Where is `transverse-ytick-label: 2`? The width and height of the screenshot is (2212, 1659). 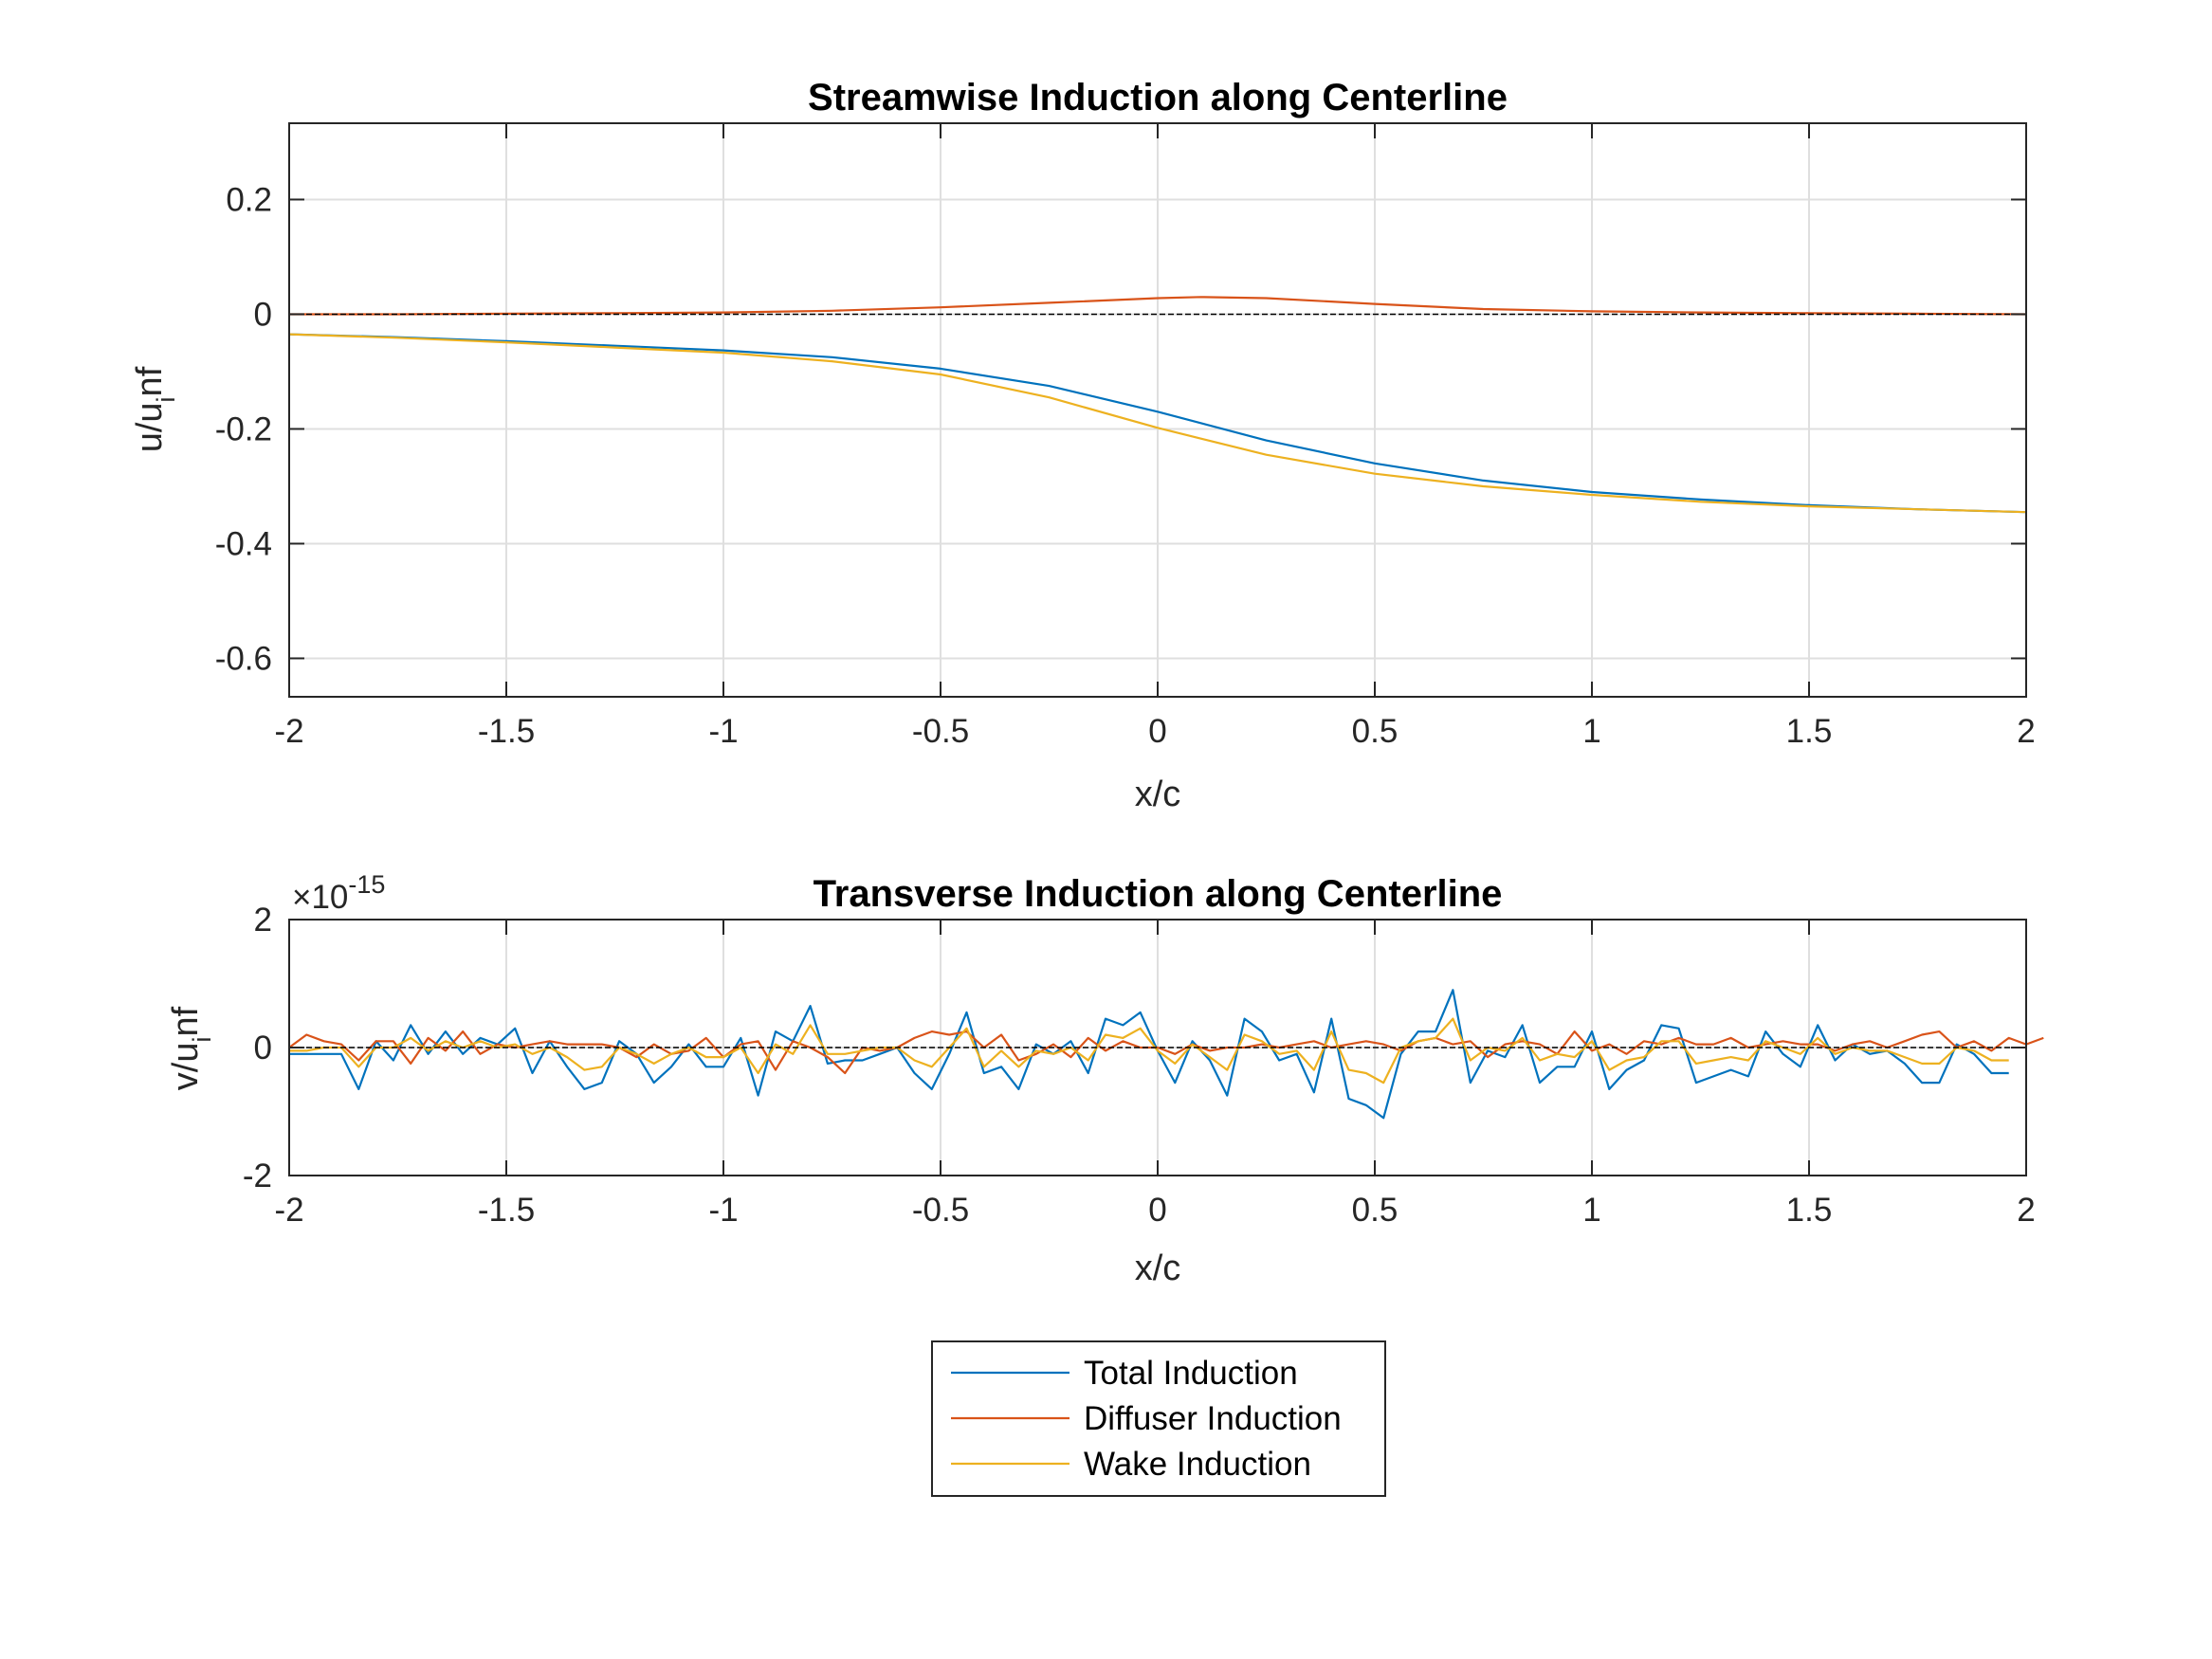 transverse-ytick-label: 2 is located at coordinates (263, 920).